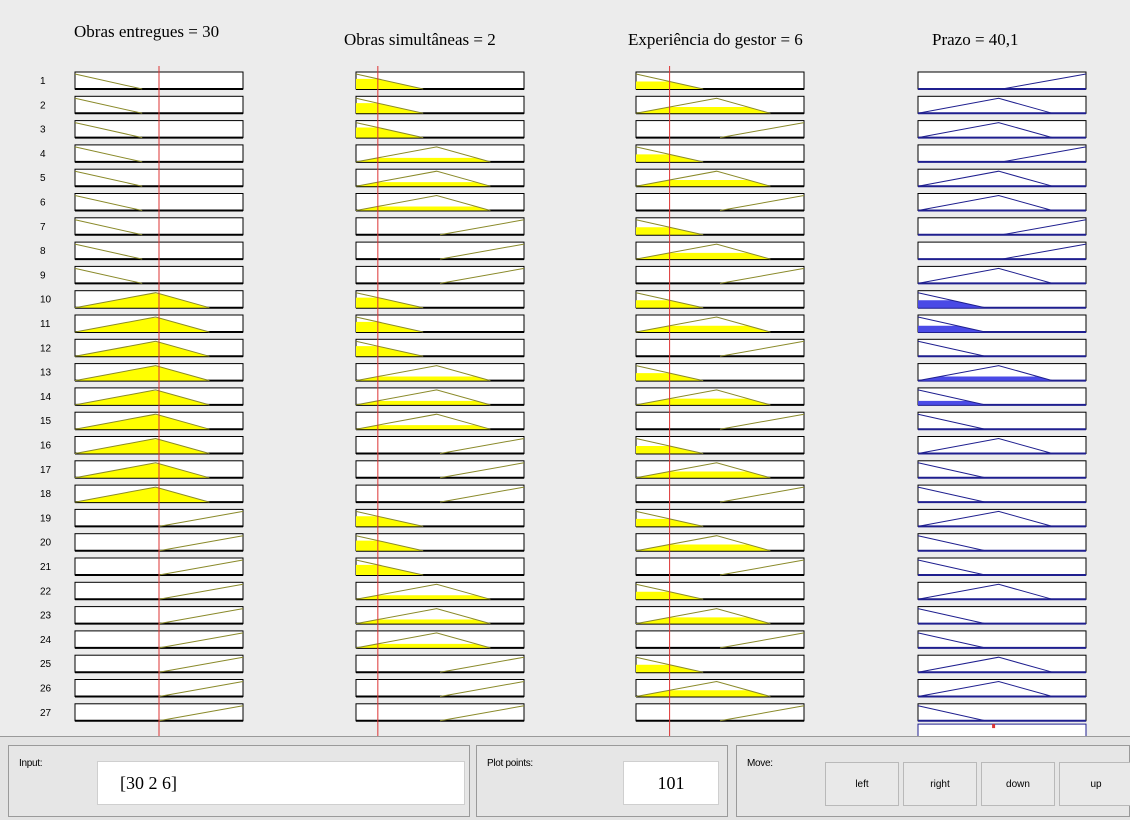  Describe the element at coordinates (46, 446) in the screenshot. I see `rule-number: 16` at that location.